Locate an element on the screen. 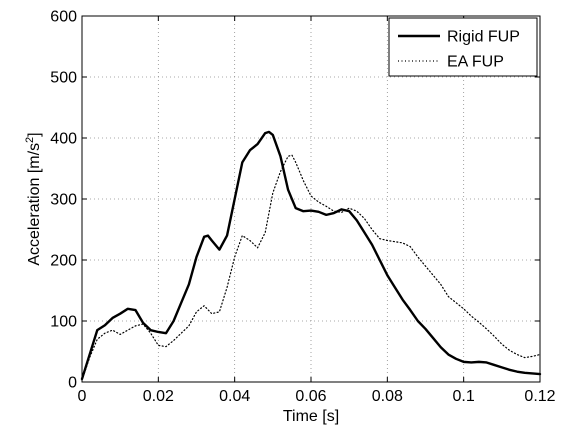 The width and height of the screenshot is (576, 432). x-axis-label: Time [s] is located at coordinates (311, 416).